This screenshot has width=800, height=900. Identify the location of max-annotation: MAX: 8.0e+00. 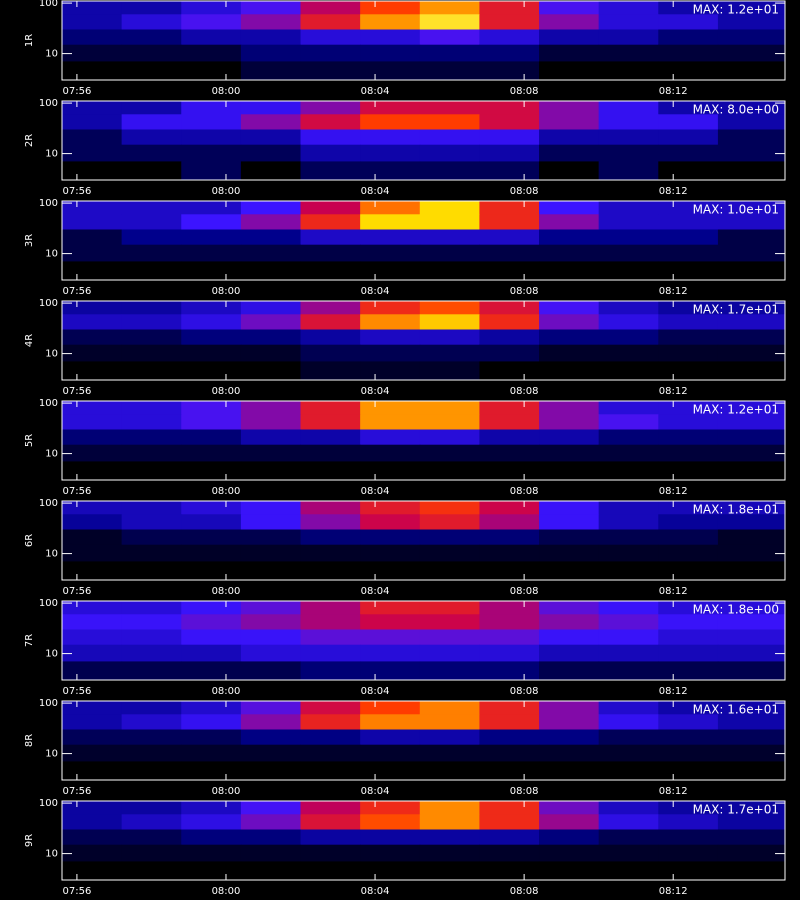
(736, 110).